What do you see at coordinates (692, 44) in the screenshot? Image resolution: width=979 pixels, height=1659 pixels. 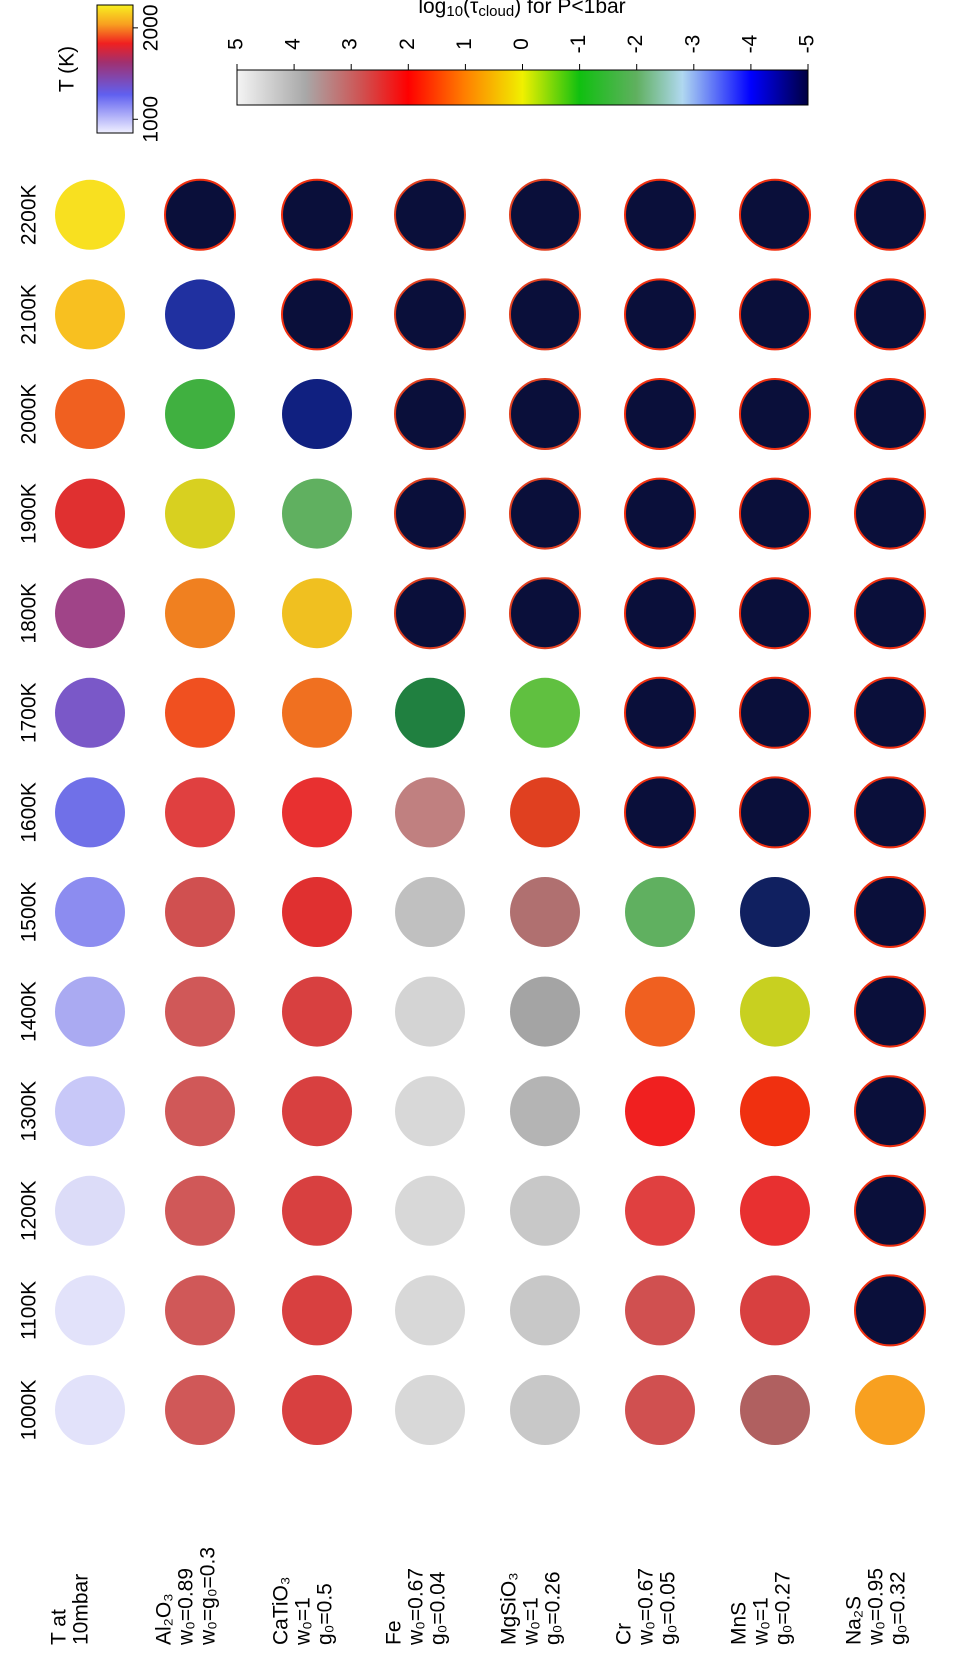 I see `colorbar-tick-label: -3` at bounding box center [692, 44].